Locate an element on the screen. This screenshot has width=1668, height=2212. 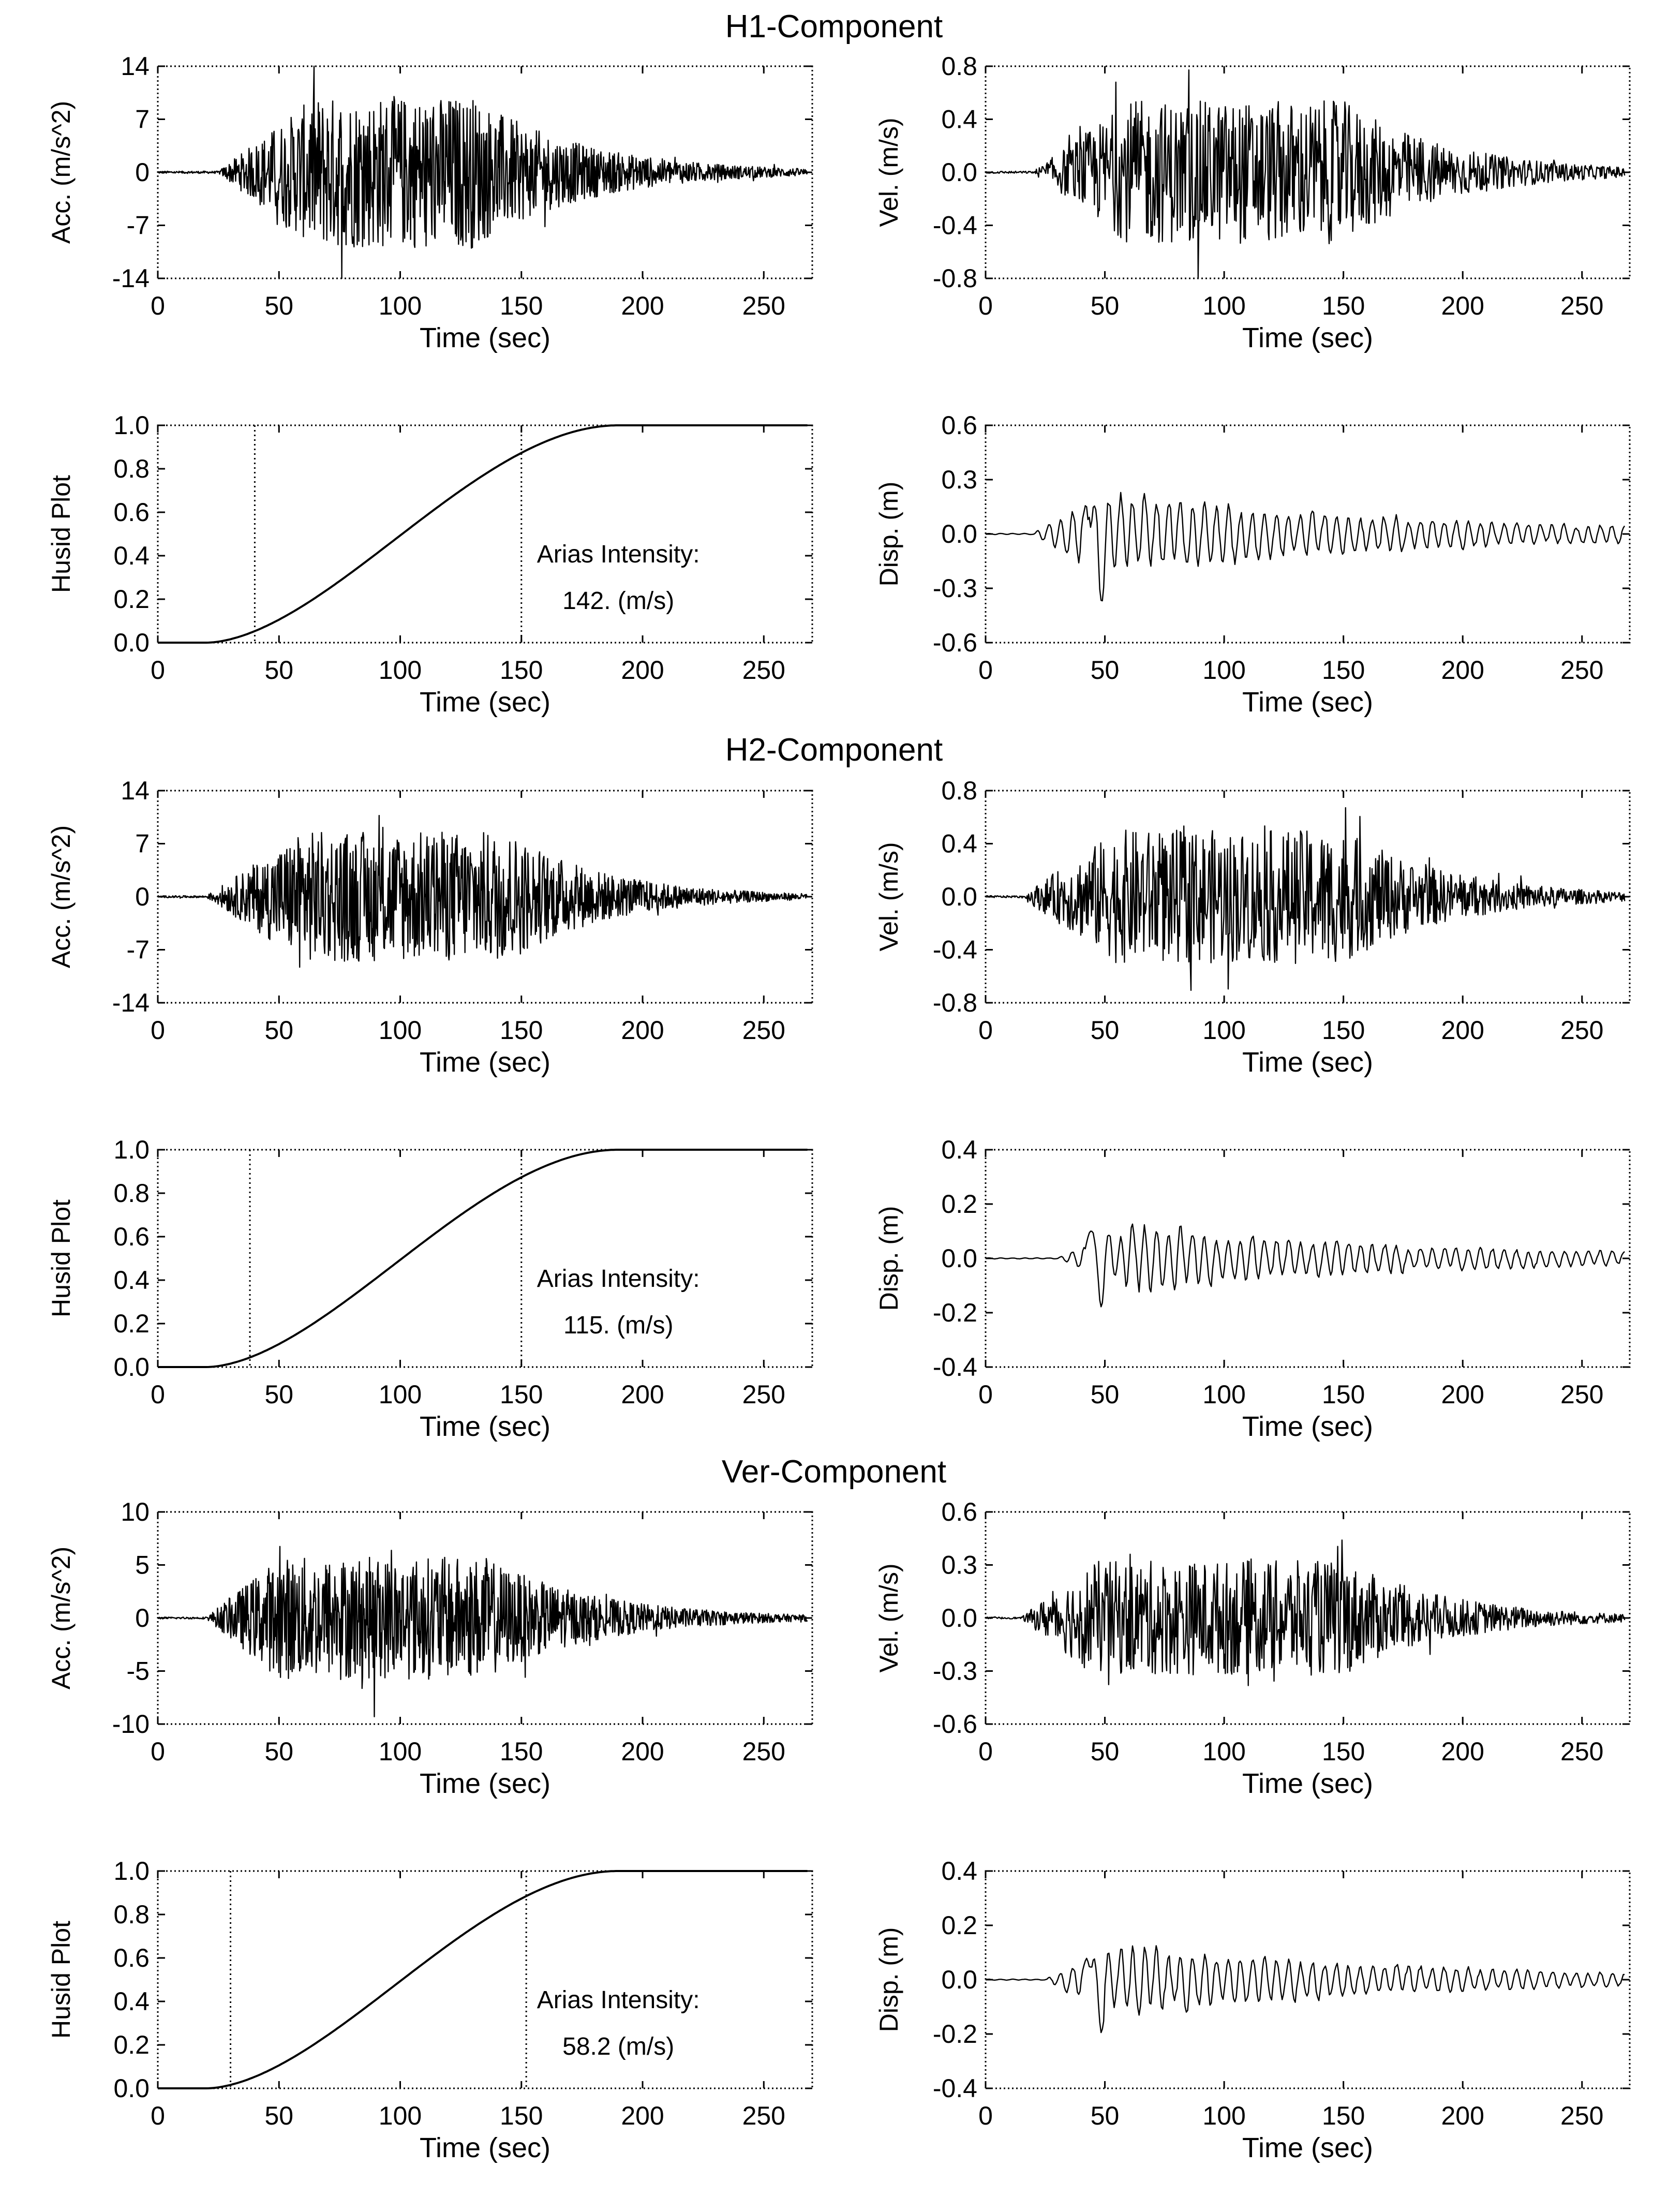
h2-component-acc-ytick-label: -7 is located at coordinates (138, 950).